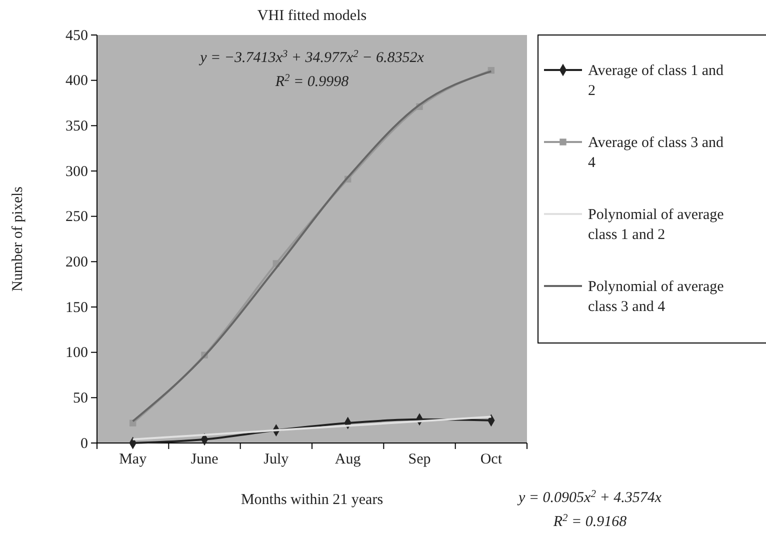 The width and height of the screenshot is (766, 535). What do you see at coordinates (491, 460) in the screenshot?
I see `x-tick-label: Oct` at bounding box center [491, 460].